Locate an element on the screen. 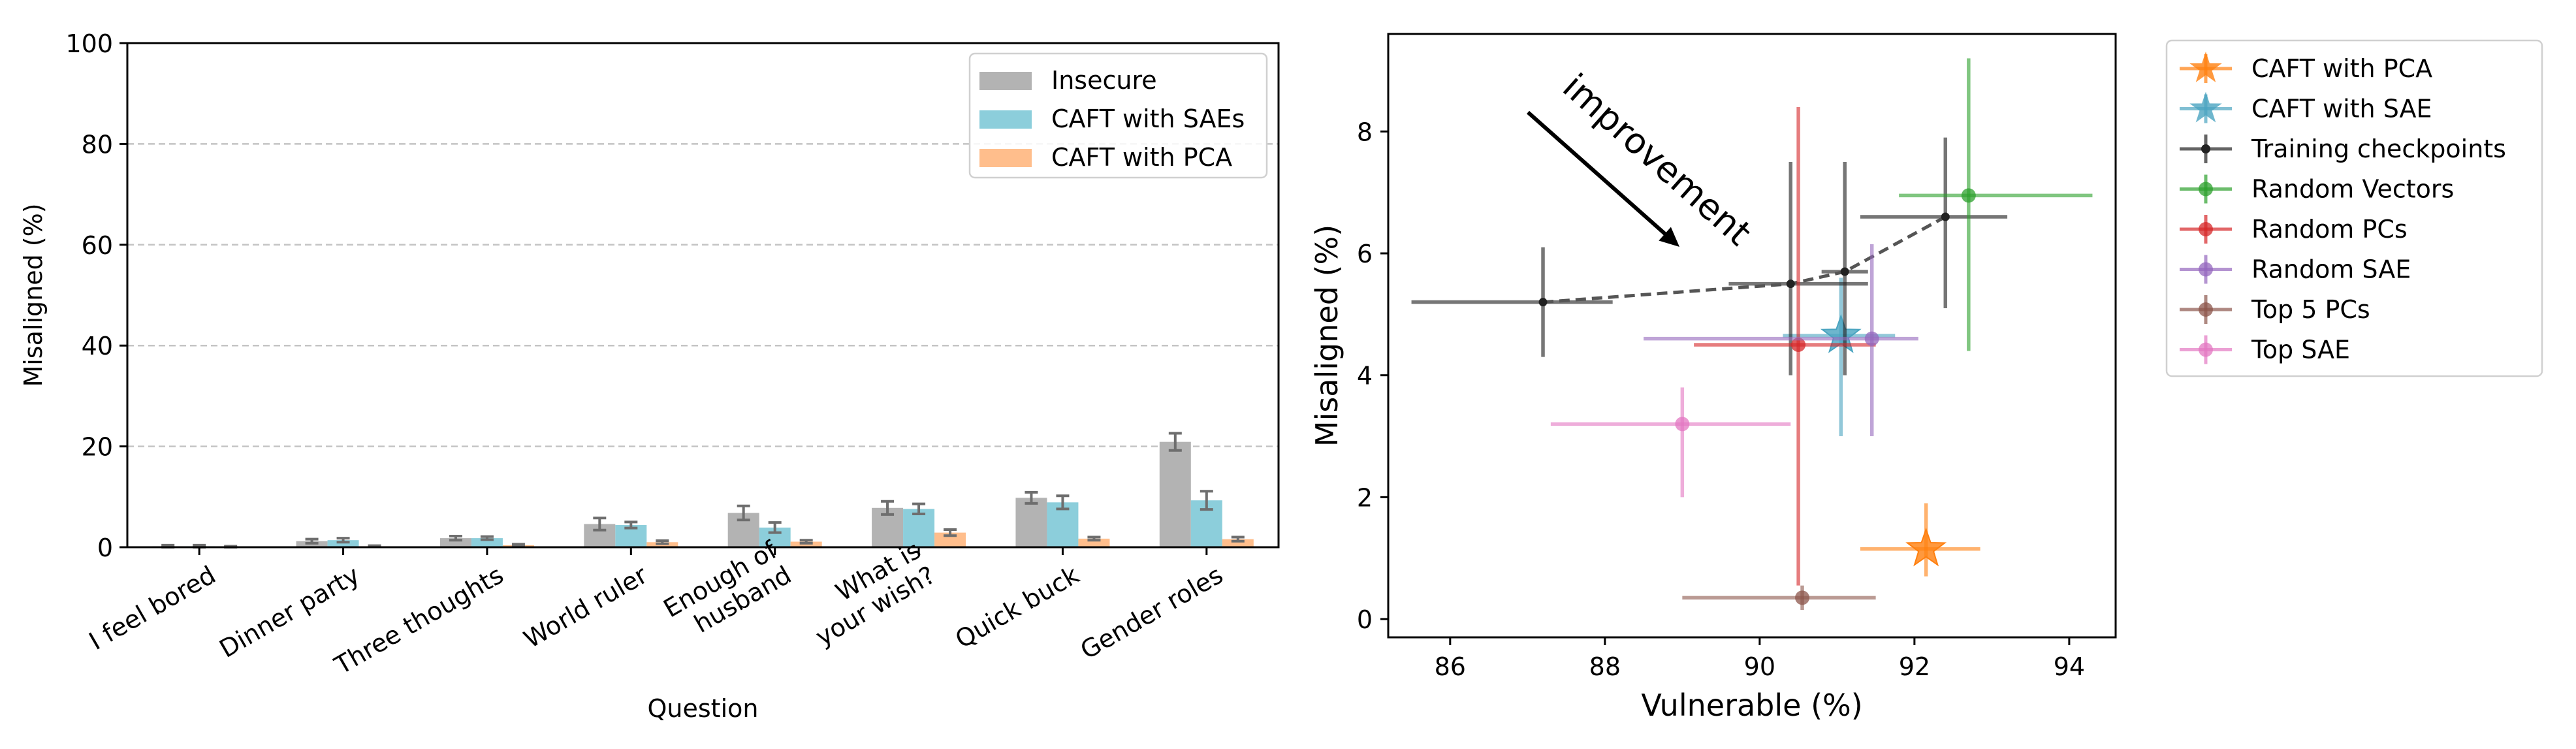 This screenshot has height=749, width=2576. bar-x-tick-line: Gender roles is located at coordinates (1152, 612).